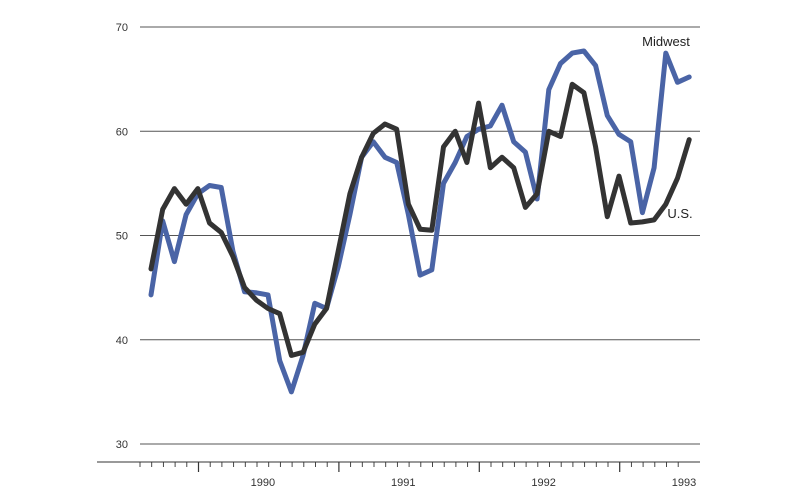 The image size is (800, 500). What do you see at coordinates (398, 475) in the screenshot?
I see `x-axis: 1990 1991 1992 1993` at bounding box center [398, 475].